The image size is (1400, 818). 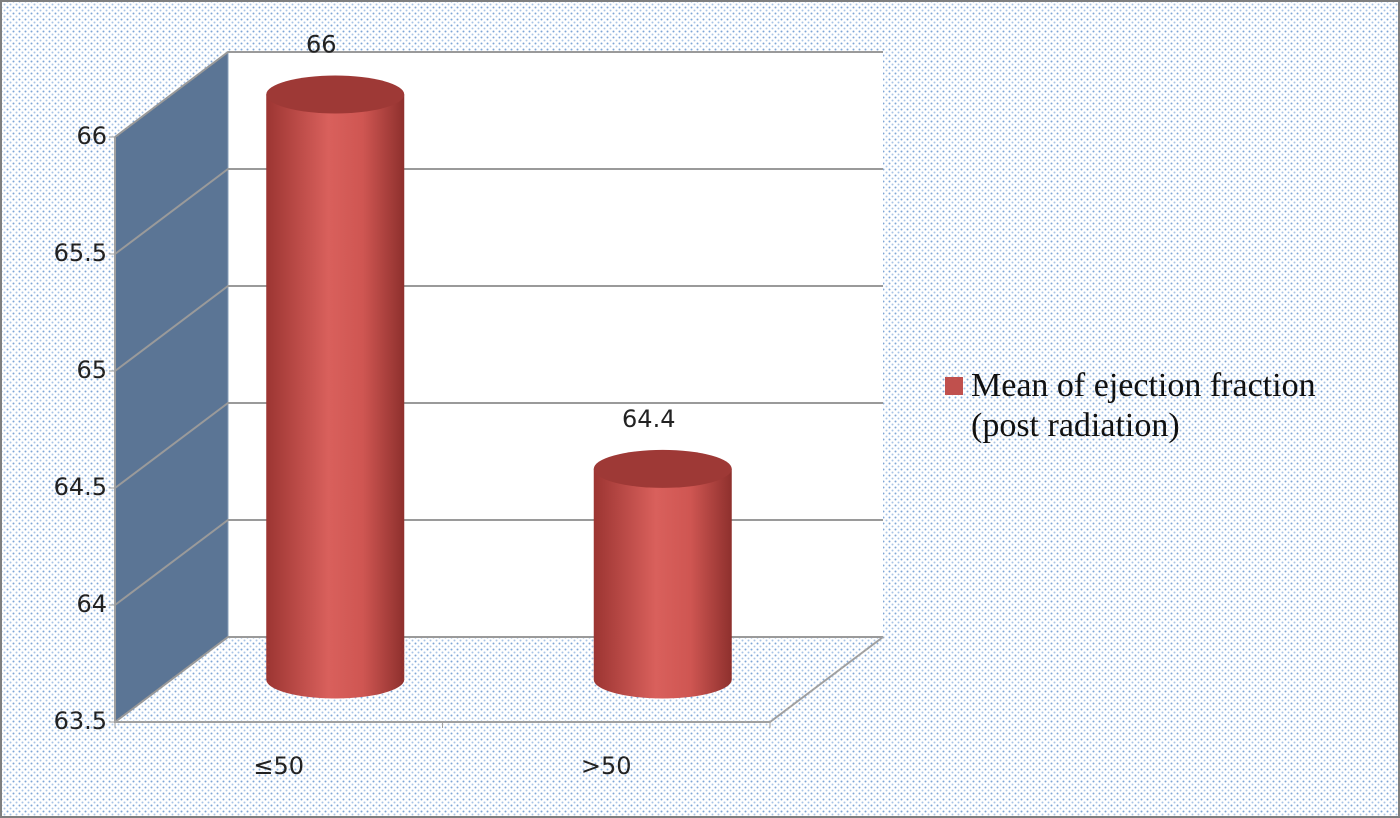 What do you see at coordinates (606, 766) in the screenshot?
I see `x-tick-label: >50` at bounding box center [606, 766].